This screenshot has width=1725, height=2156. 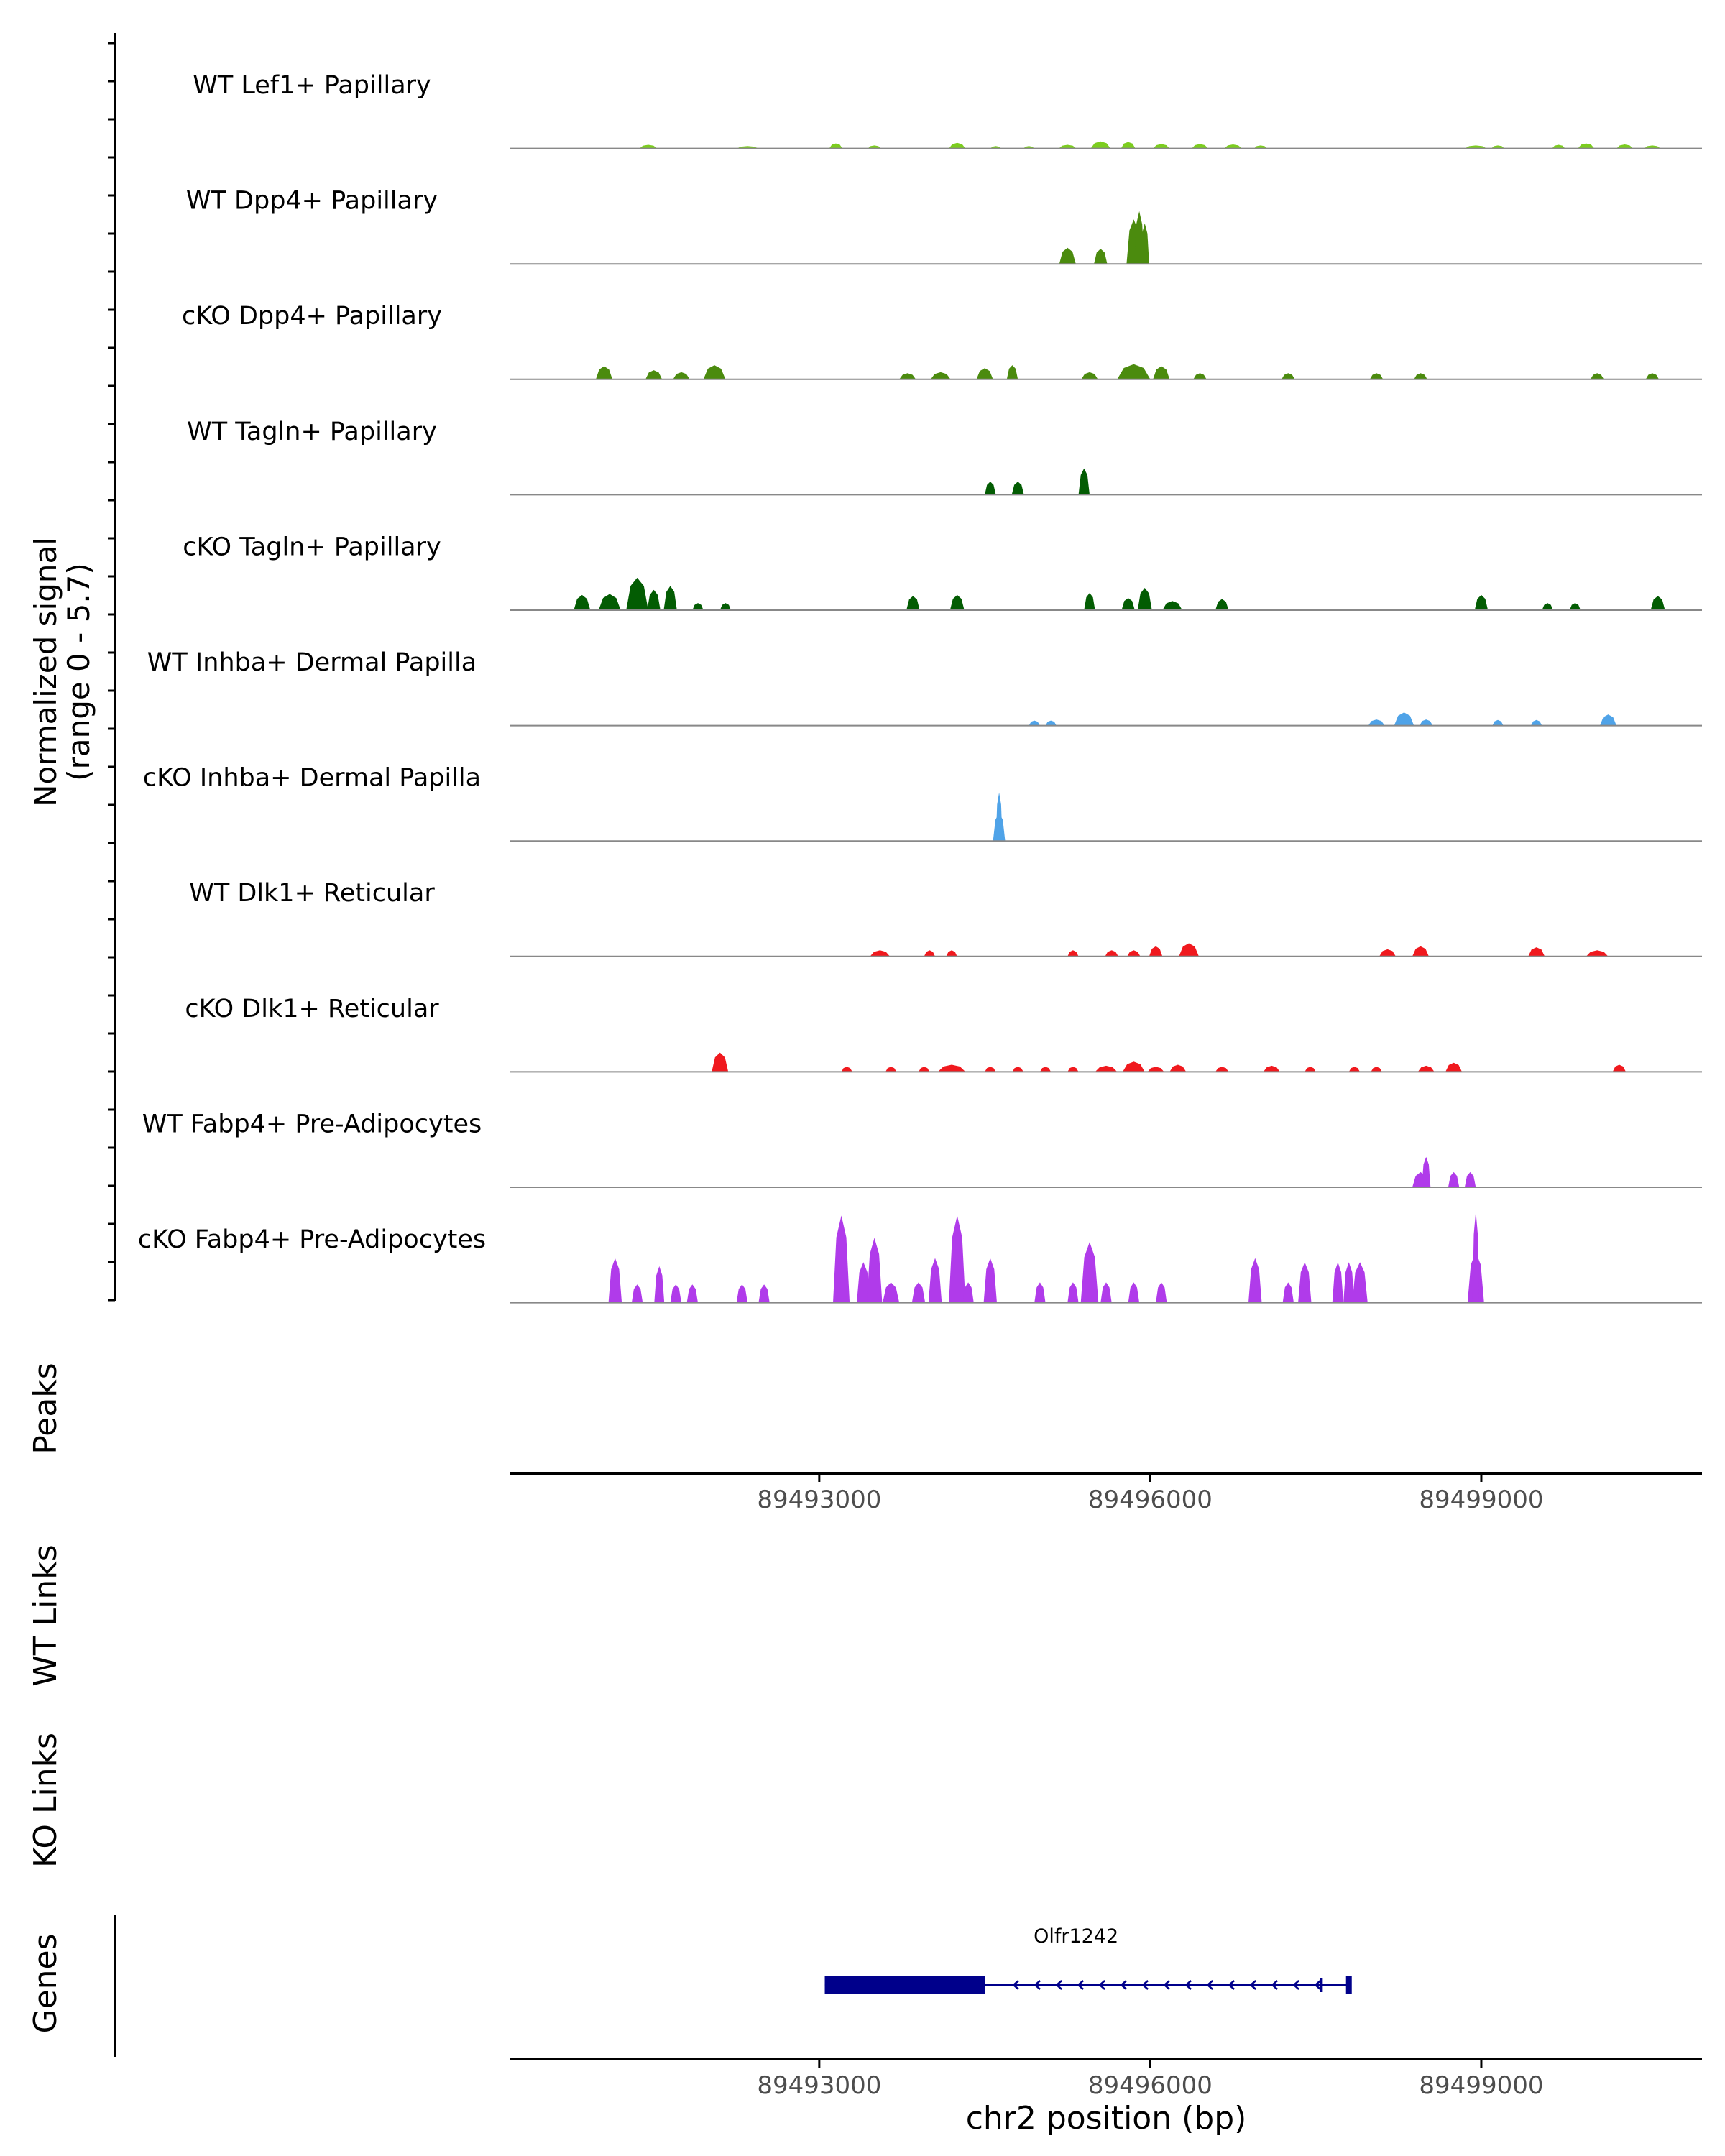 I want to click on track-1: WT Lef1+ Papillary, so click(x=947, y=110).